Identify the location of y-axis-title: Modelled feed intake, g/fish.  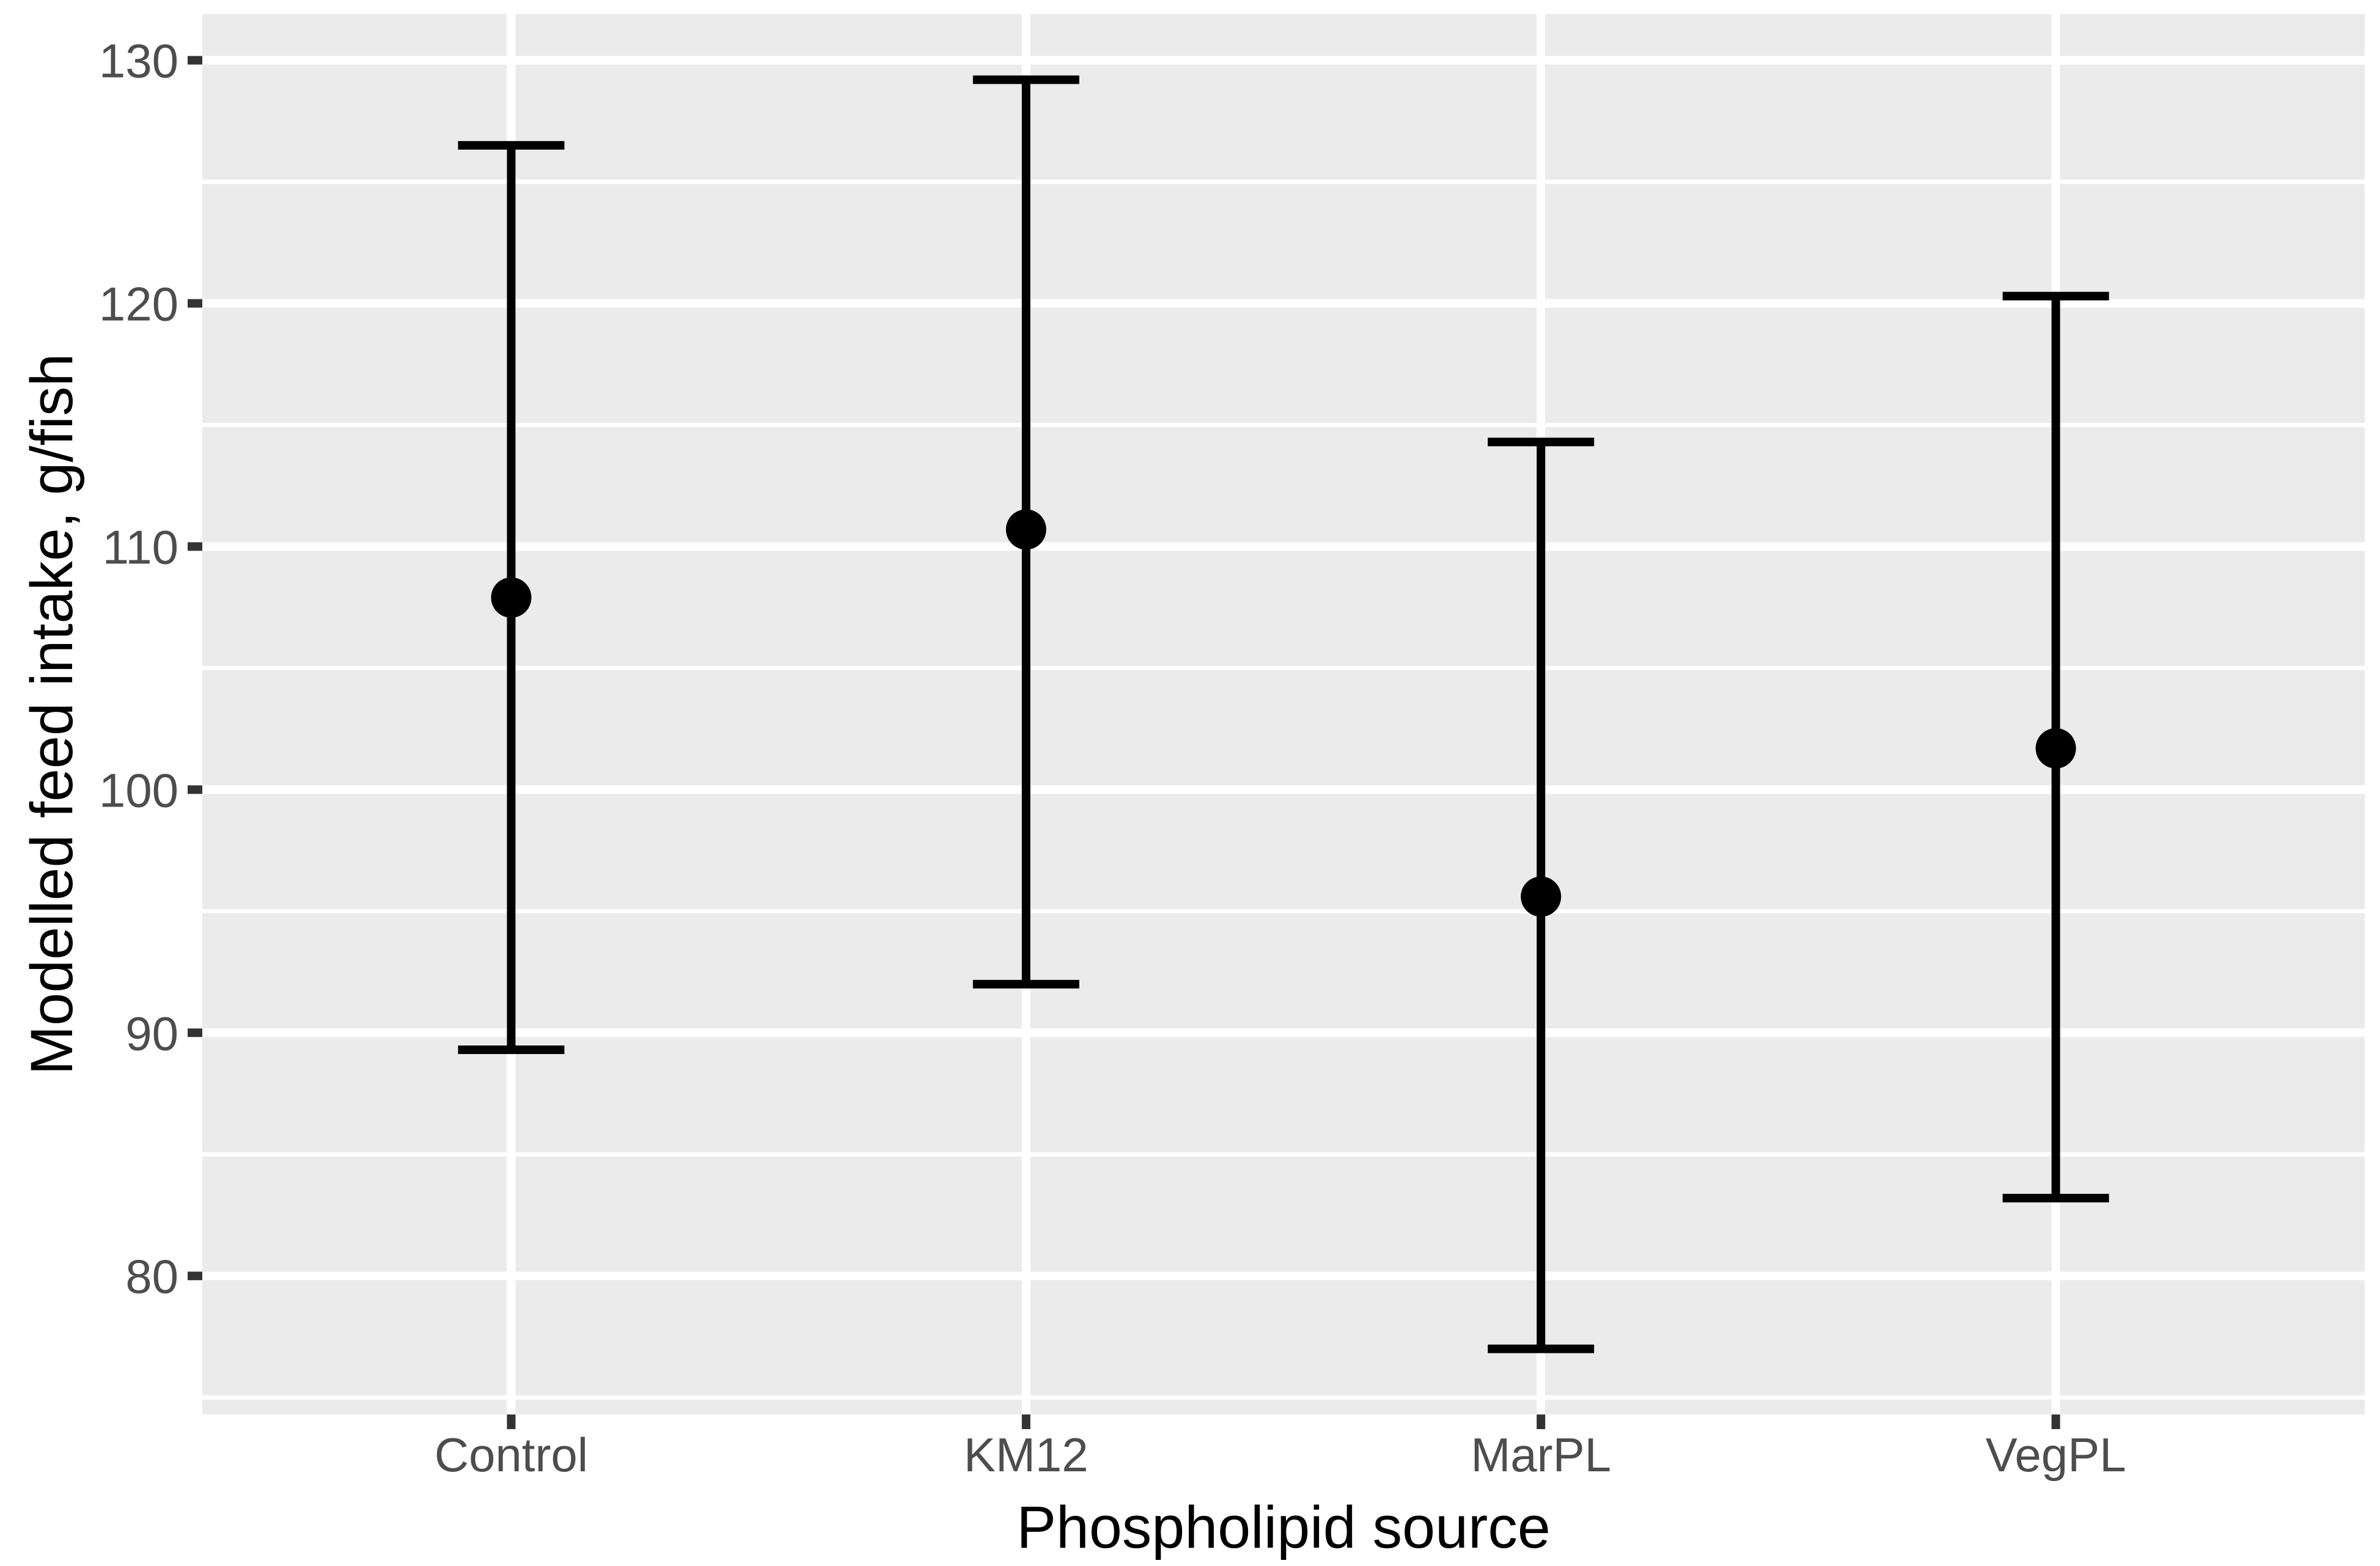
(51, 714).